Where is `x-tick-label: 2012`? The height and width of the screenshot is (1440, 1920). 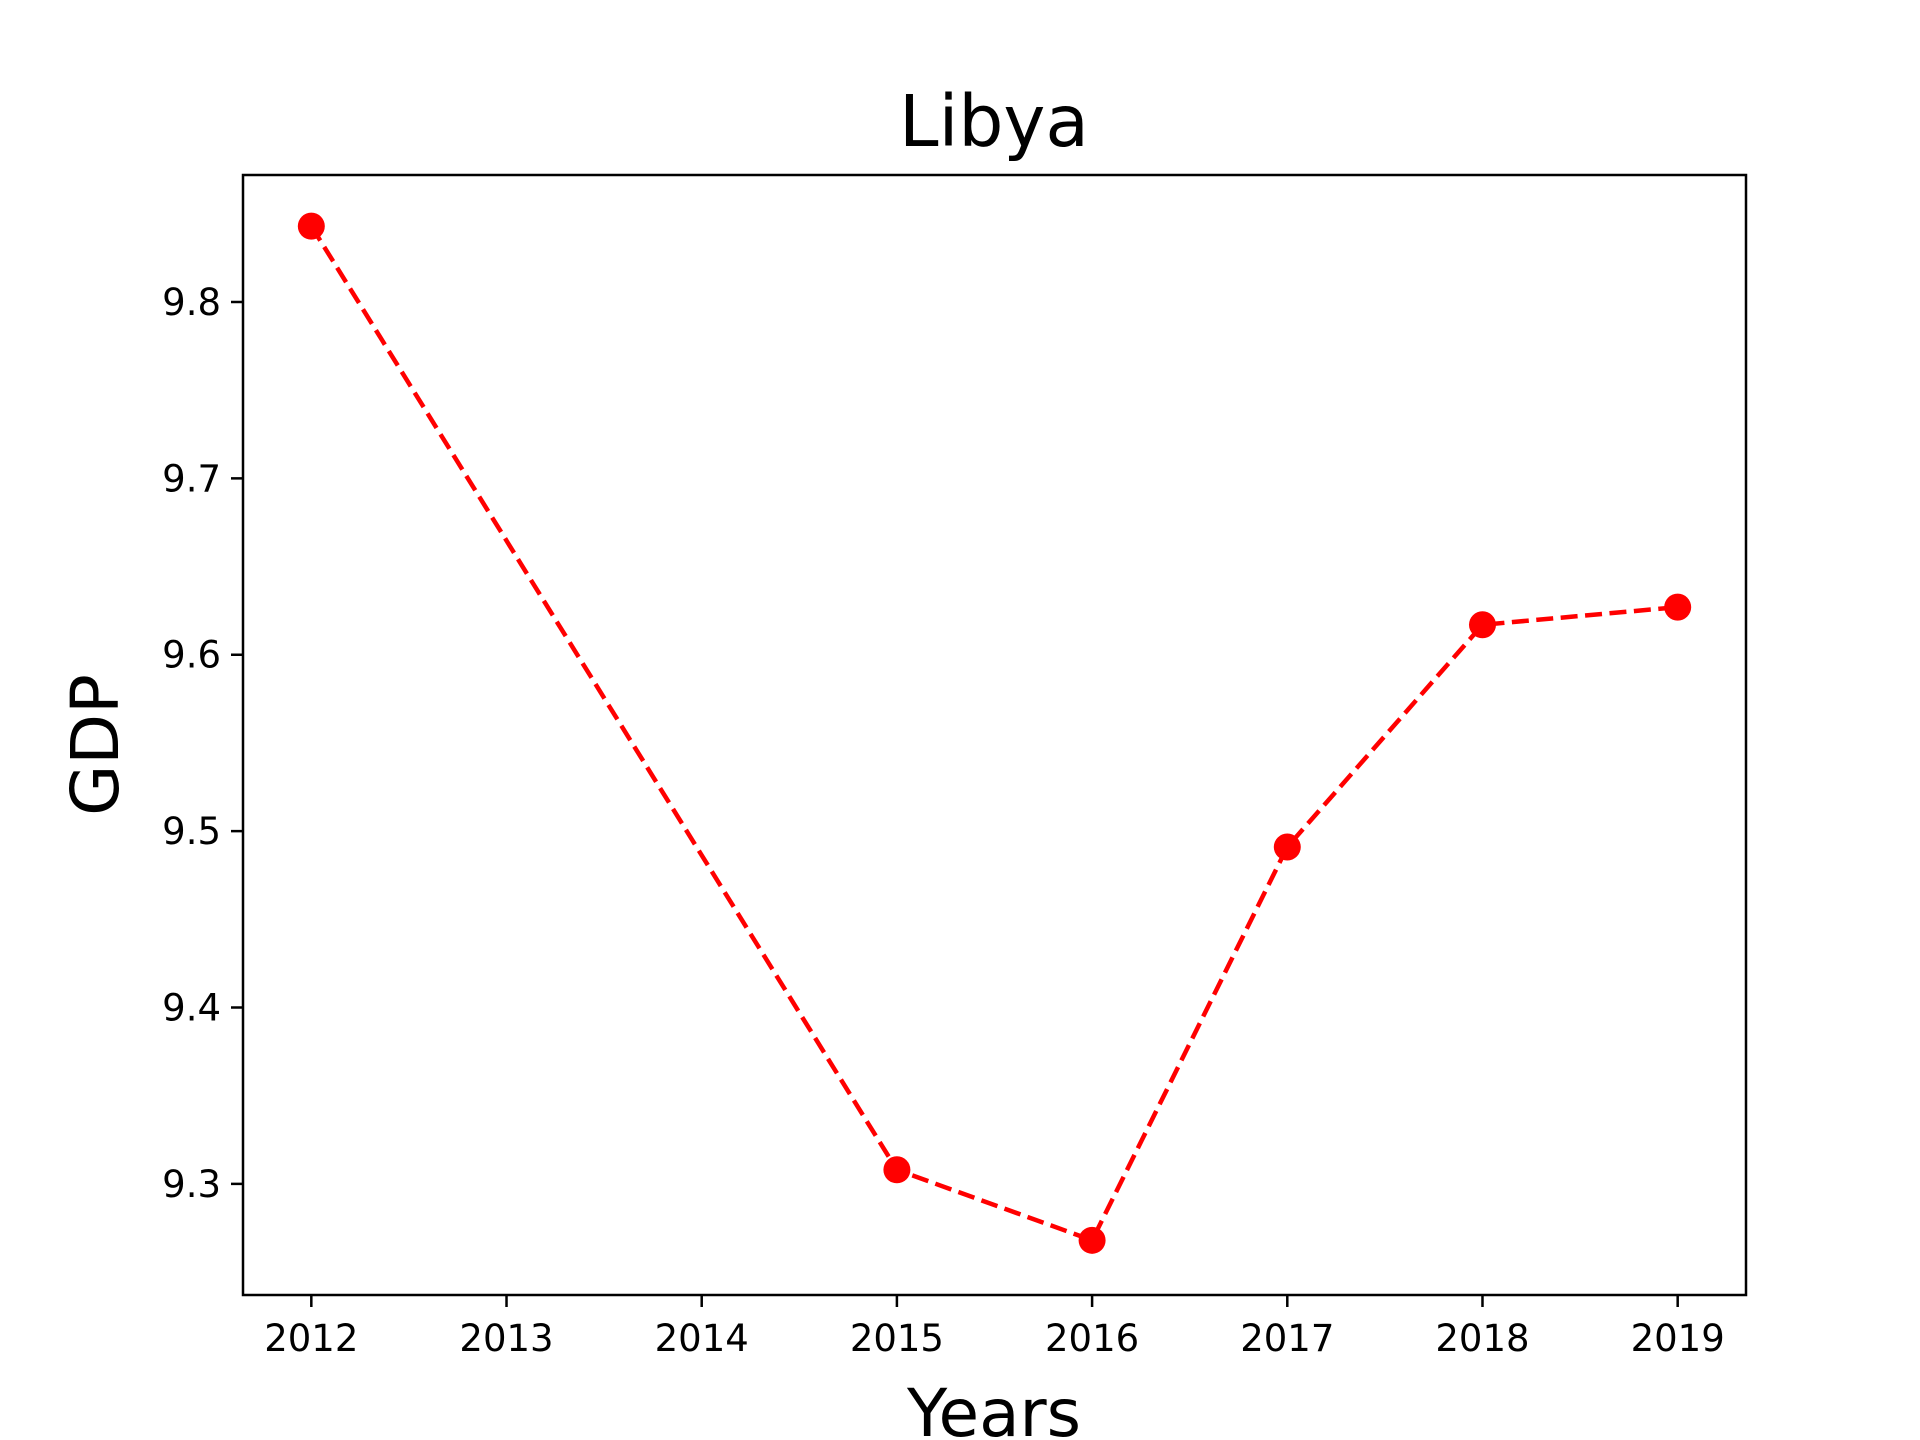 x-tick-label: 2012 is located at coordinates (311, 1338).